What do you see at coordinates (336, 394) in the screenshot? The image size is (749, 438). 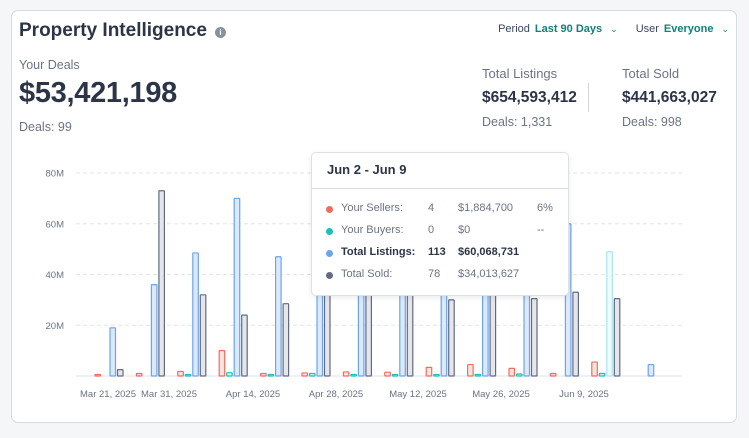 I see `x-tick-label: Apr 28, 2025` at bounding box center [336, 394].